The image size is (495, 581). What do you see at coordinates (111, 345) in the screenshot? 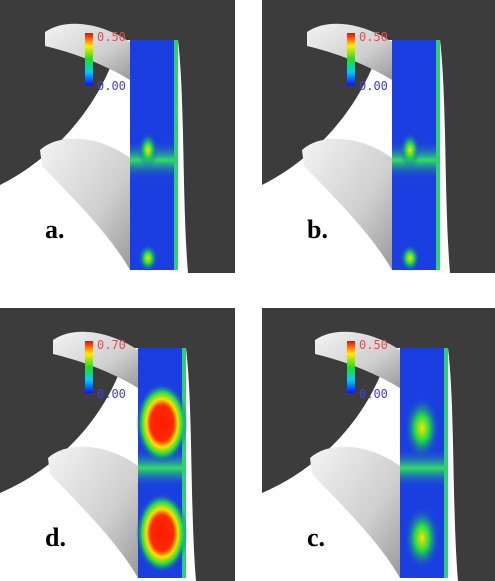
I see `scale-max: 0.70` at bounding box center [111, 345].